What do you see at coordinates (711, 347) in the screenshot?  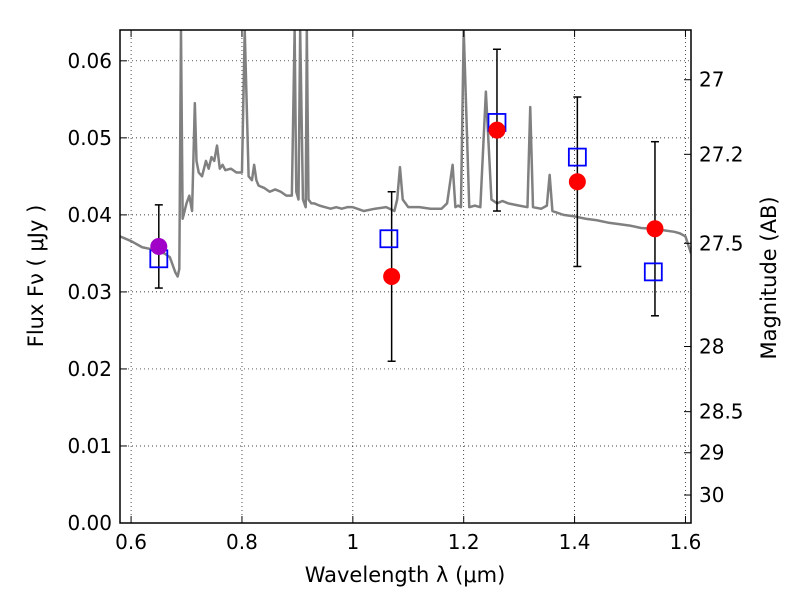 I see `y2-tick-label: 28` at bounding box center [711, 347].